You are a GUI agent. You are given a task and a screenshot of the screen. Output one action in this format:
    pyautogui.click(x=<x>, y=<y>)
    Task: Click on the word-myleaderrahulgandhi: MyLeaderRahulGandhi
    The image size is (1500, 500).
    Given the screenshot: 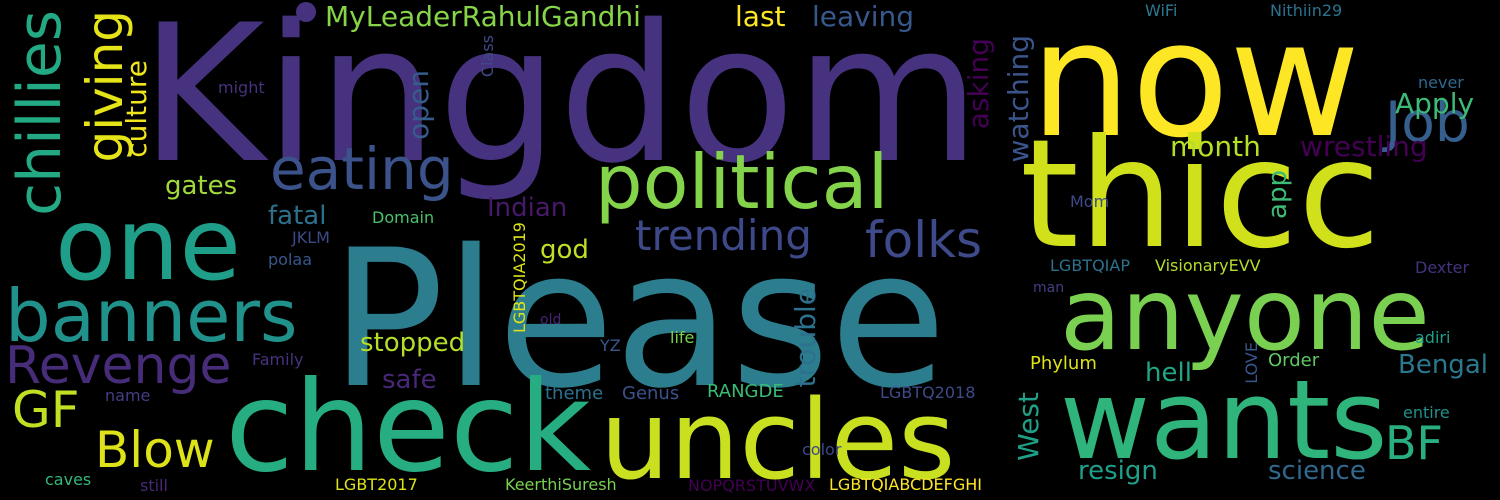 What is the action you would take?
    pyautogui.click(x=483, y=16)
    